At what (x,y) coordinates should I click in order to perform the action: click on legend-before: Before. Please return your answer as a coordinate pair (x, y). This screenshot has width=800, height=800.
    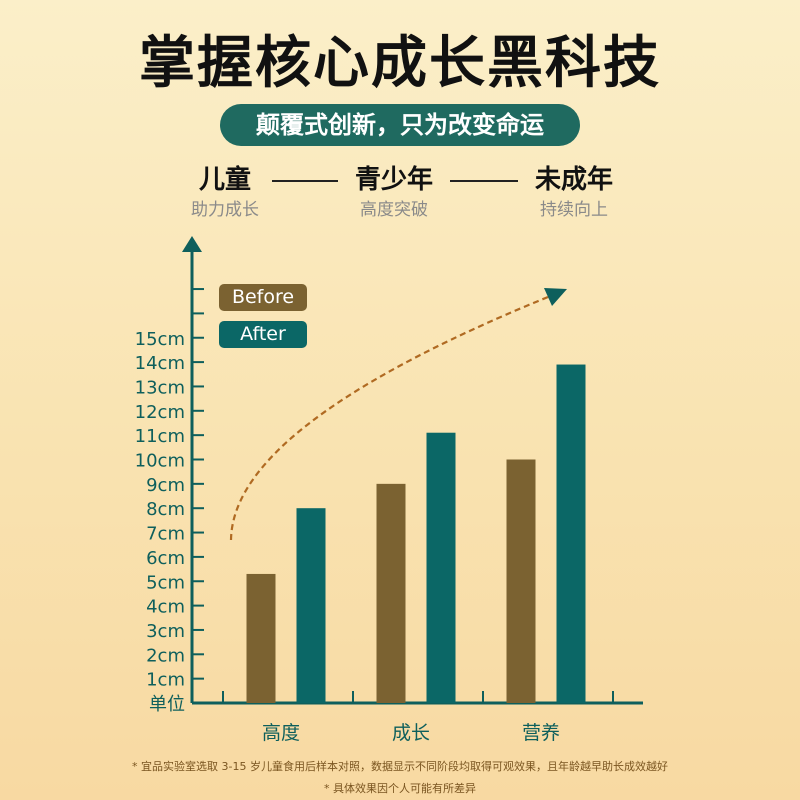
    Looking at the image, I should click on (263, 297).